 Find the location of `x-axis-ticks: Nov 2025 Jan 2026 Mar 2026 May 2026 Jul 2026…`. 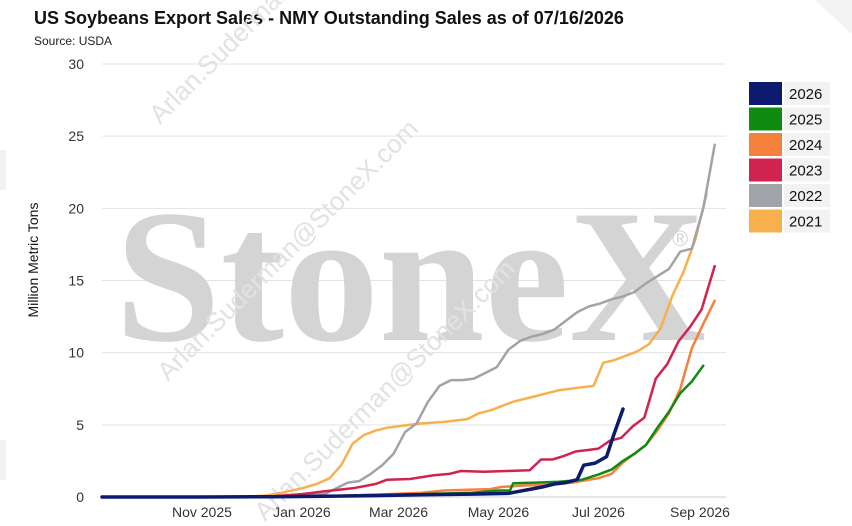

x-axis-ticks: Nov 2025 Jan 2026 Mar 2026 May 2026 Jul 2026… is located at coordinates (451, 512).